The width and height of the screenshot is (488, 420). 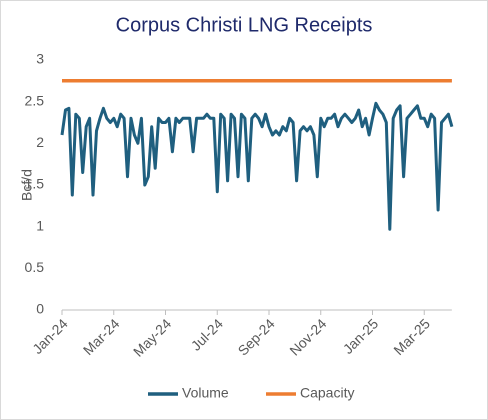 What do you see at coordinates (244, 25) in the screenshot?
I see `chart-title: Corpus Christi LNG Receipts` at bounding box center [244, 25].